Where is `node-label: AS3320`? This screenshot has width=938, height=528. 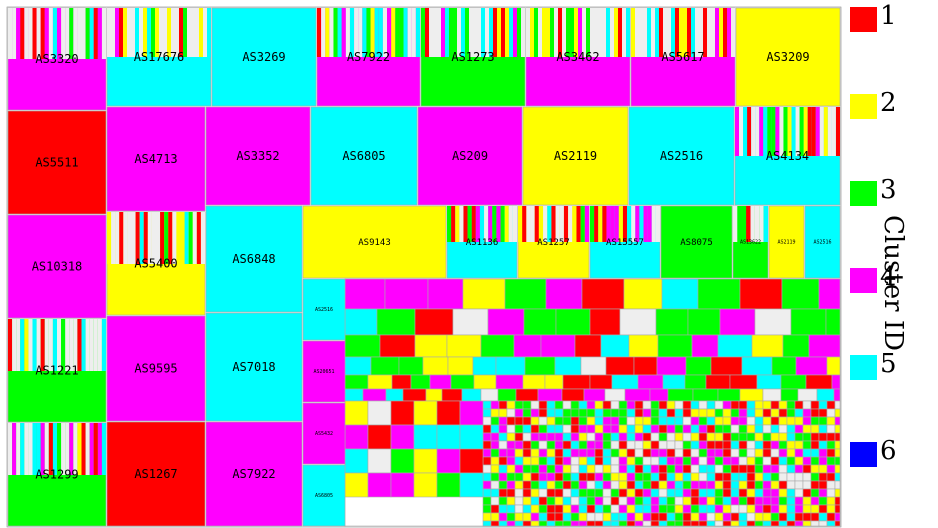 node-label: AS3320 is located at coordinates (56, 59).